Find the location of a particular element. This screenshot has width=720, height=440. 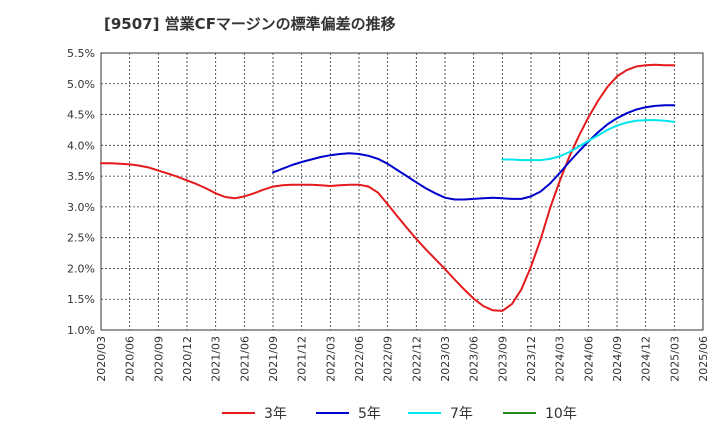

x-tick-label: 2022/03 is located at coordinates (330, 359).